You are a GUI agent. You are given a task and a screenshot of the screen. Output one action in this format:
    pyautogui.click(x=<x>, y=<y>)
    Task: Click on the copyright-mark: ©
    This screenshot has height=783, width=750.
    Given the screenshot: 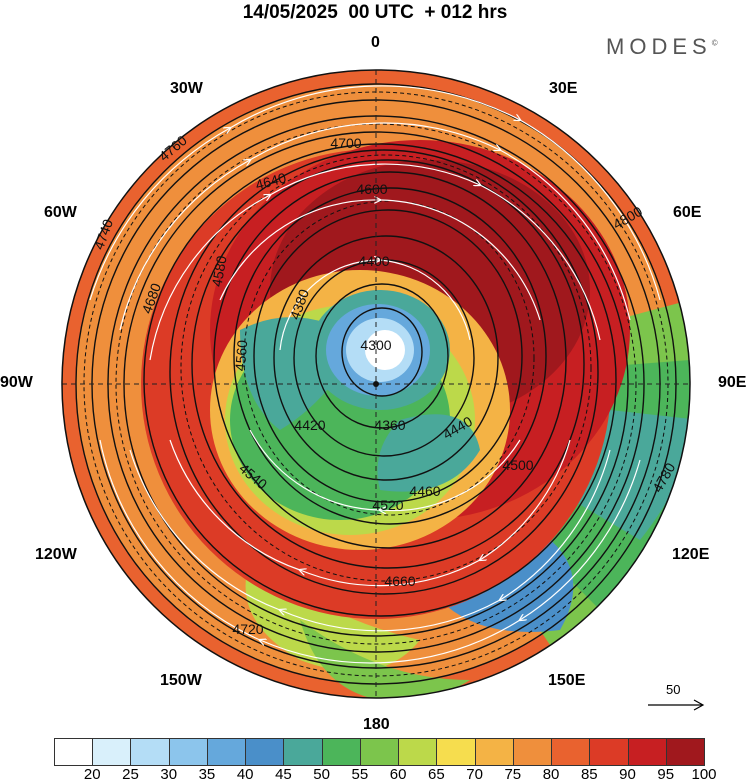 What is the action you would take?
    pyautogui.click(x=714, y=43)
    